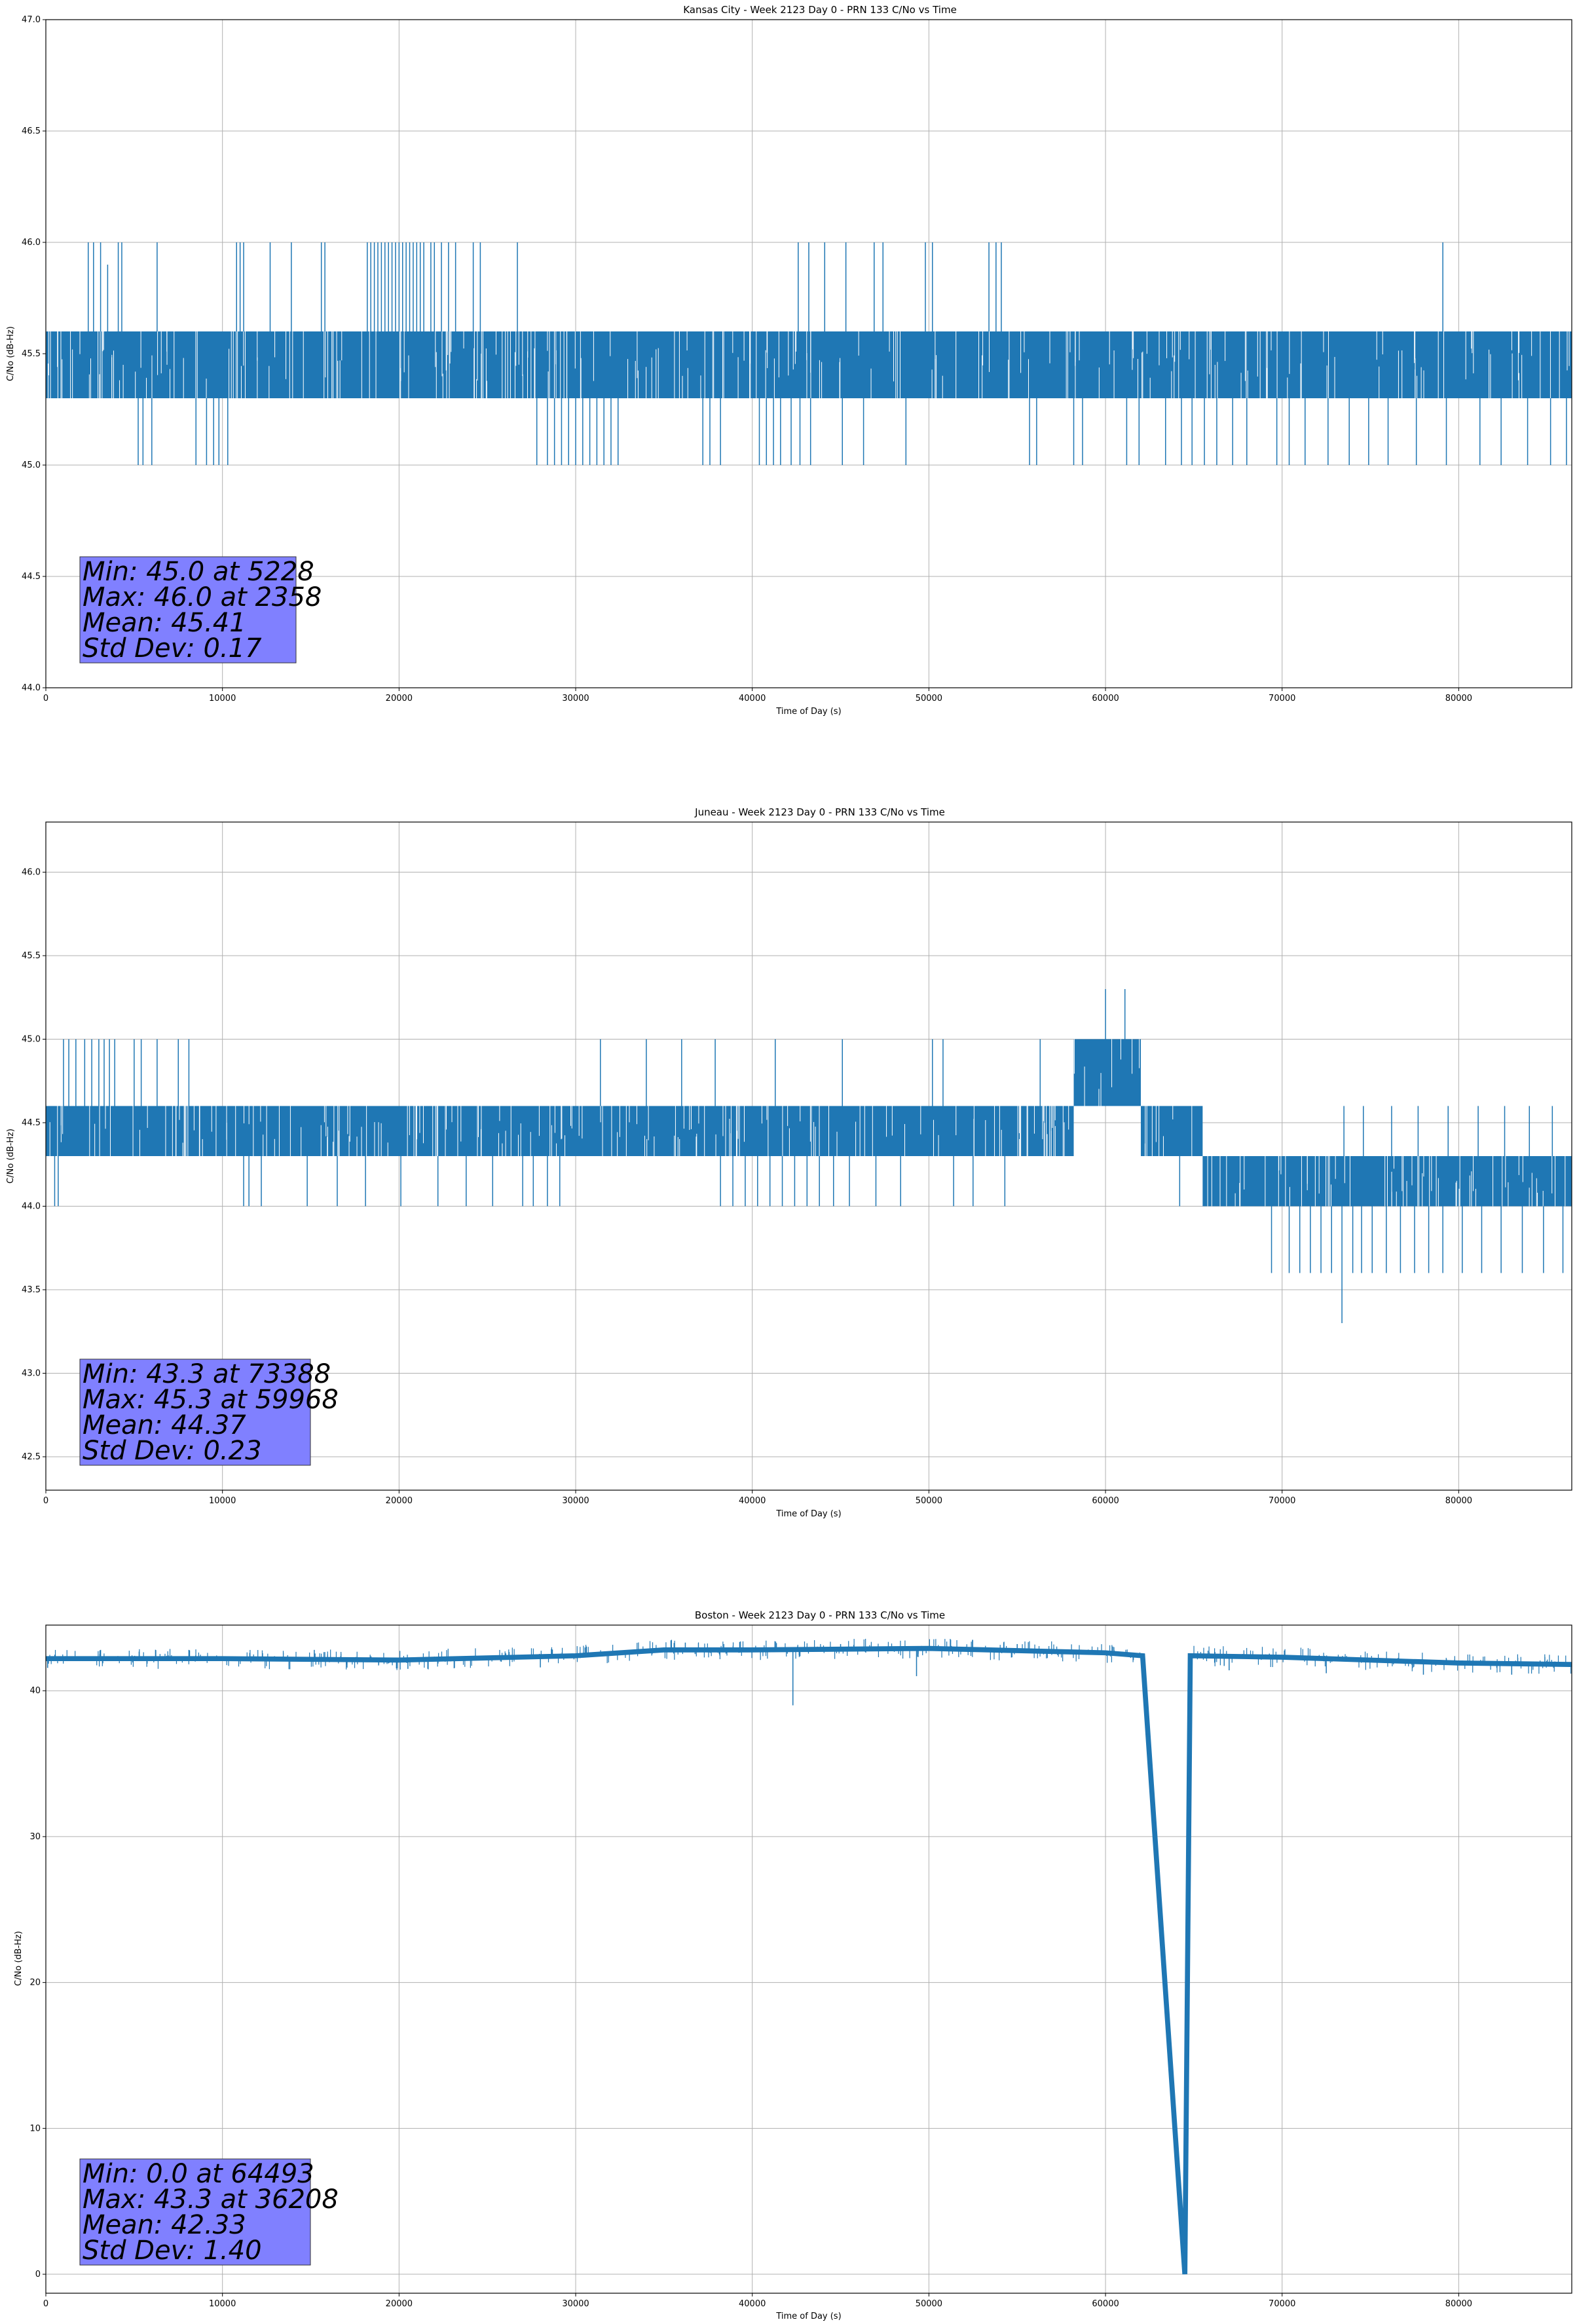  I want to click on y-tick-label: 20, so click(35, 1983).